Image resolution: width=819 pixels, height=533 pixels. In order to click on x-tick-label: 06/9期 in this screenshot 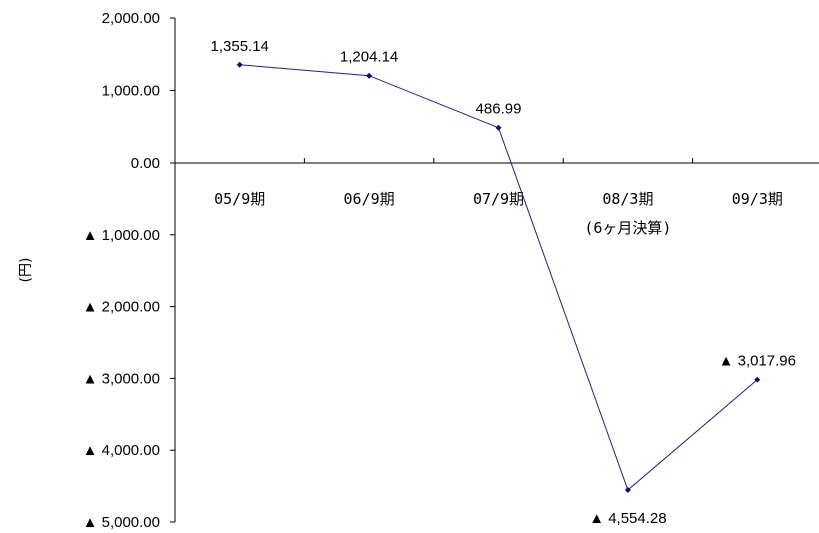, I will do `click(369, 199)`.